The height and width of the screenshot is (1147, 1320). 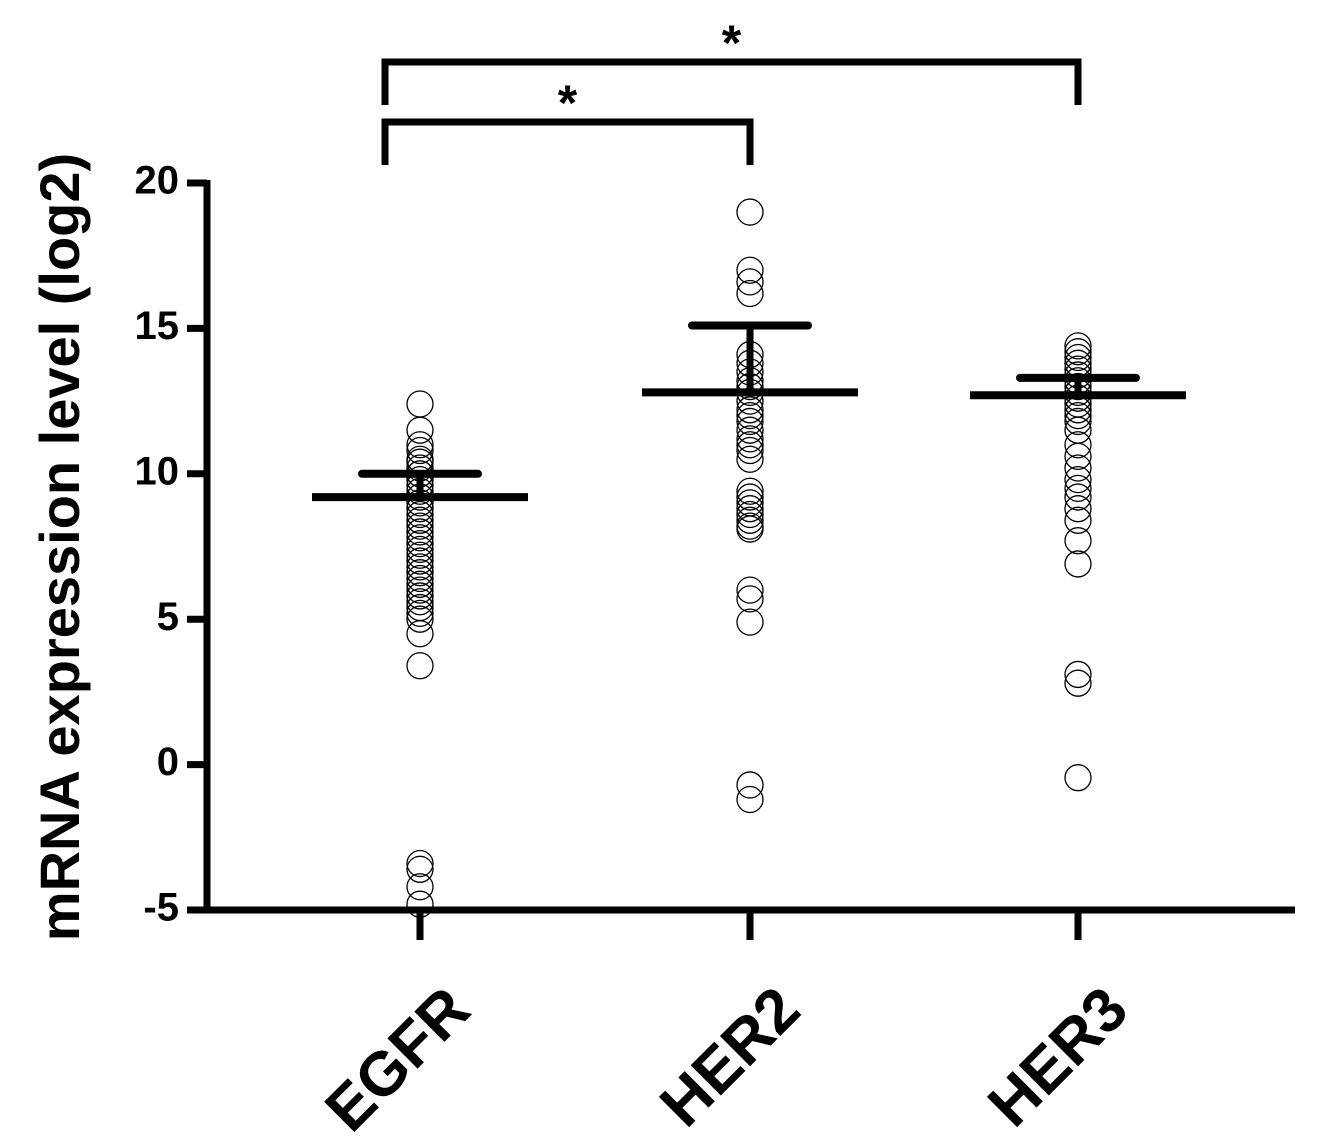 What do you see at coordinates (59, 547) in the screenshot?
I see `y-axis-label: mRNA expression level (log2)` at bounding box center [59, 547].